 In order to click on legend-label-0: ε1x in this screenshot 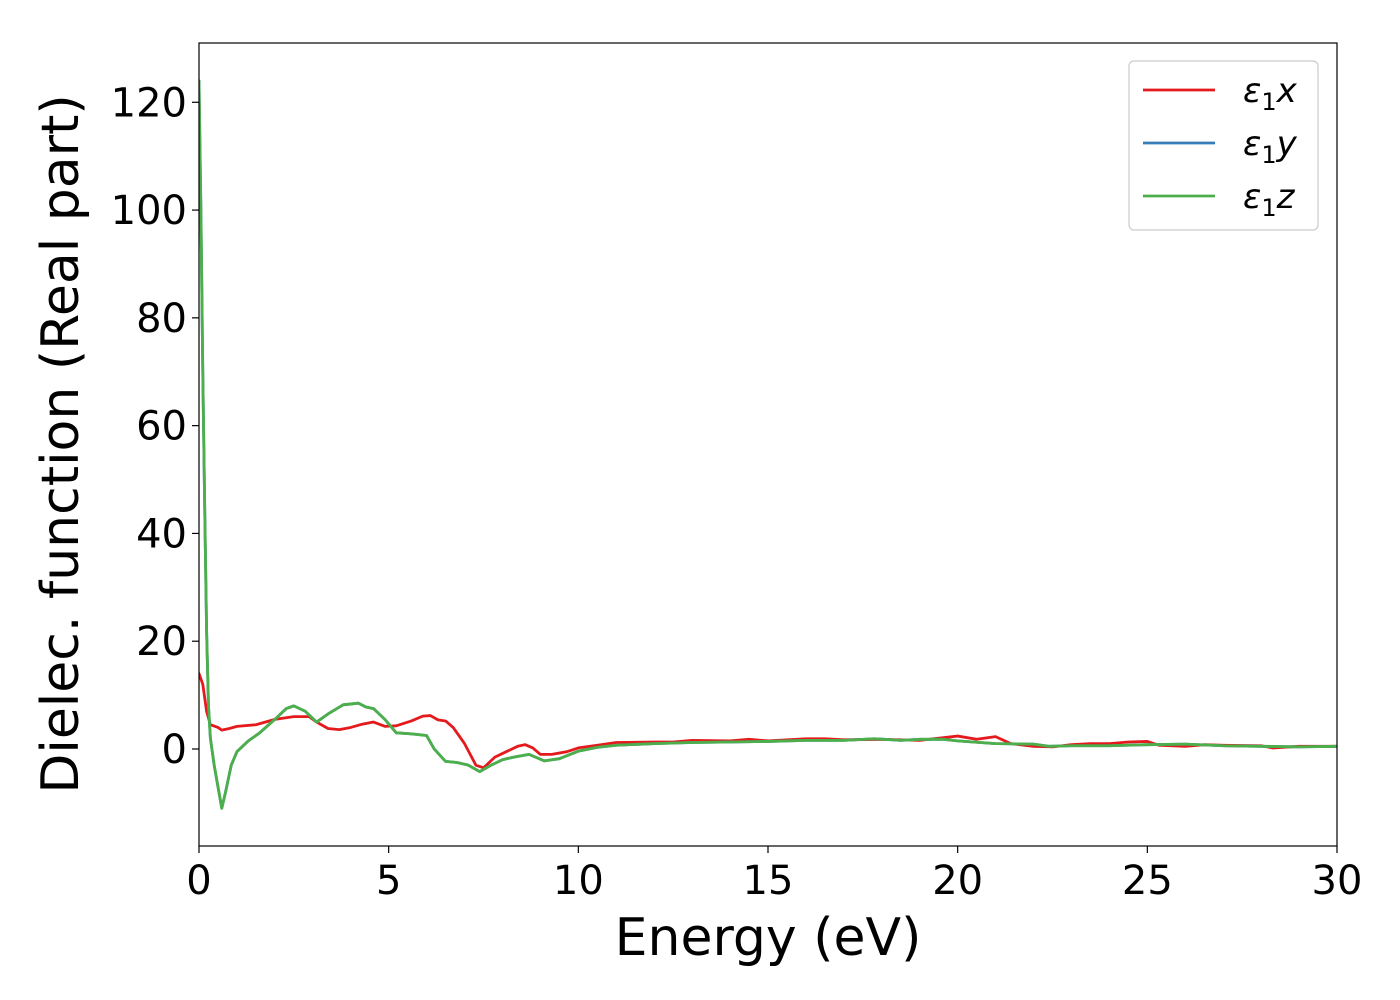, I will do `click(1270, 93)`.